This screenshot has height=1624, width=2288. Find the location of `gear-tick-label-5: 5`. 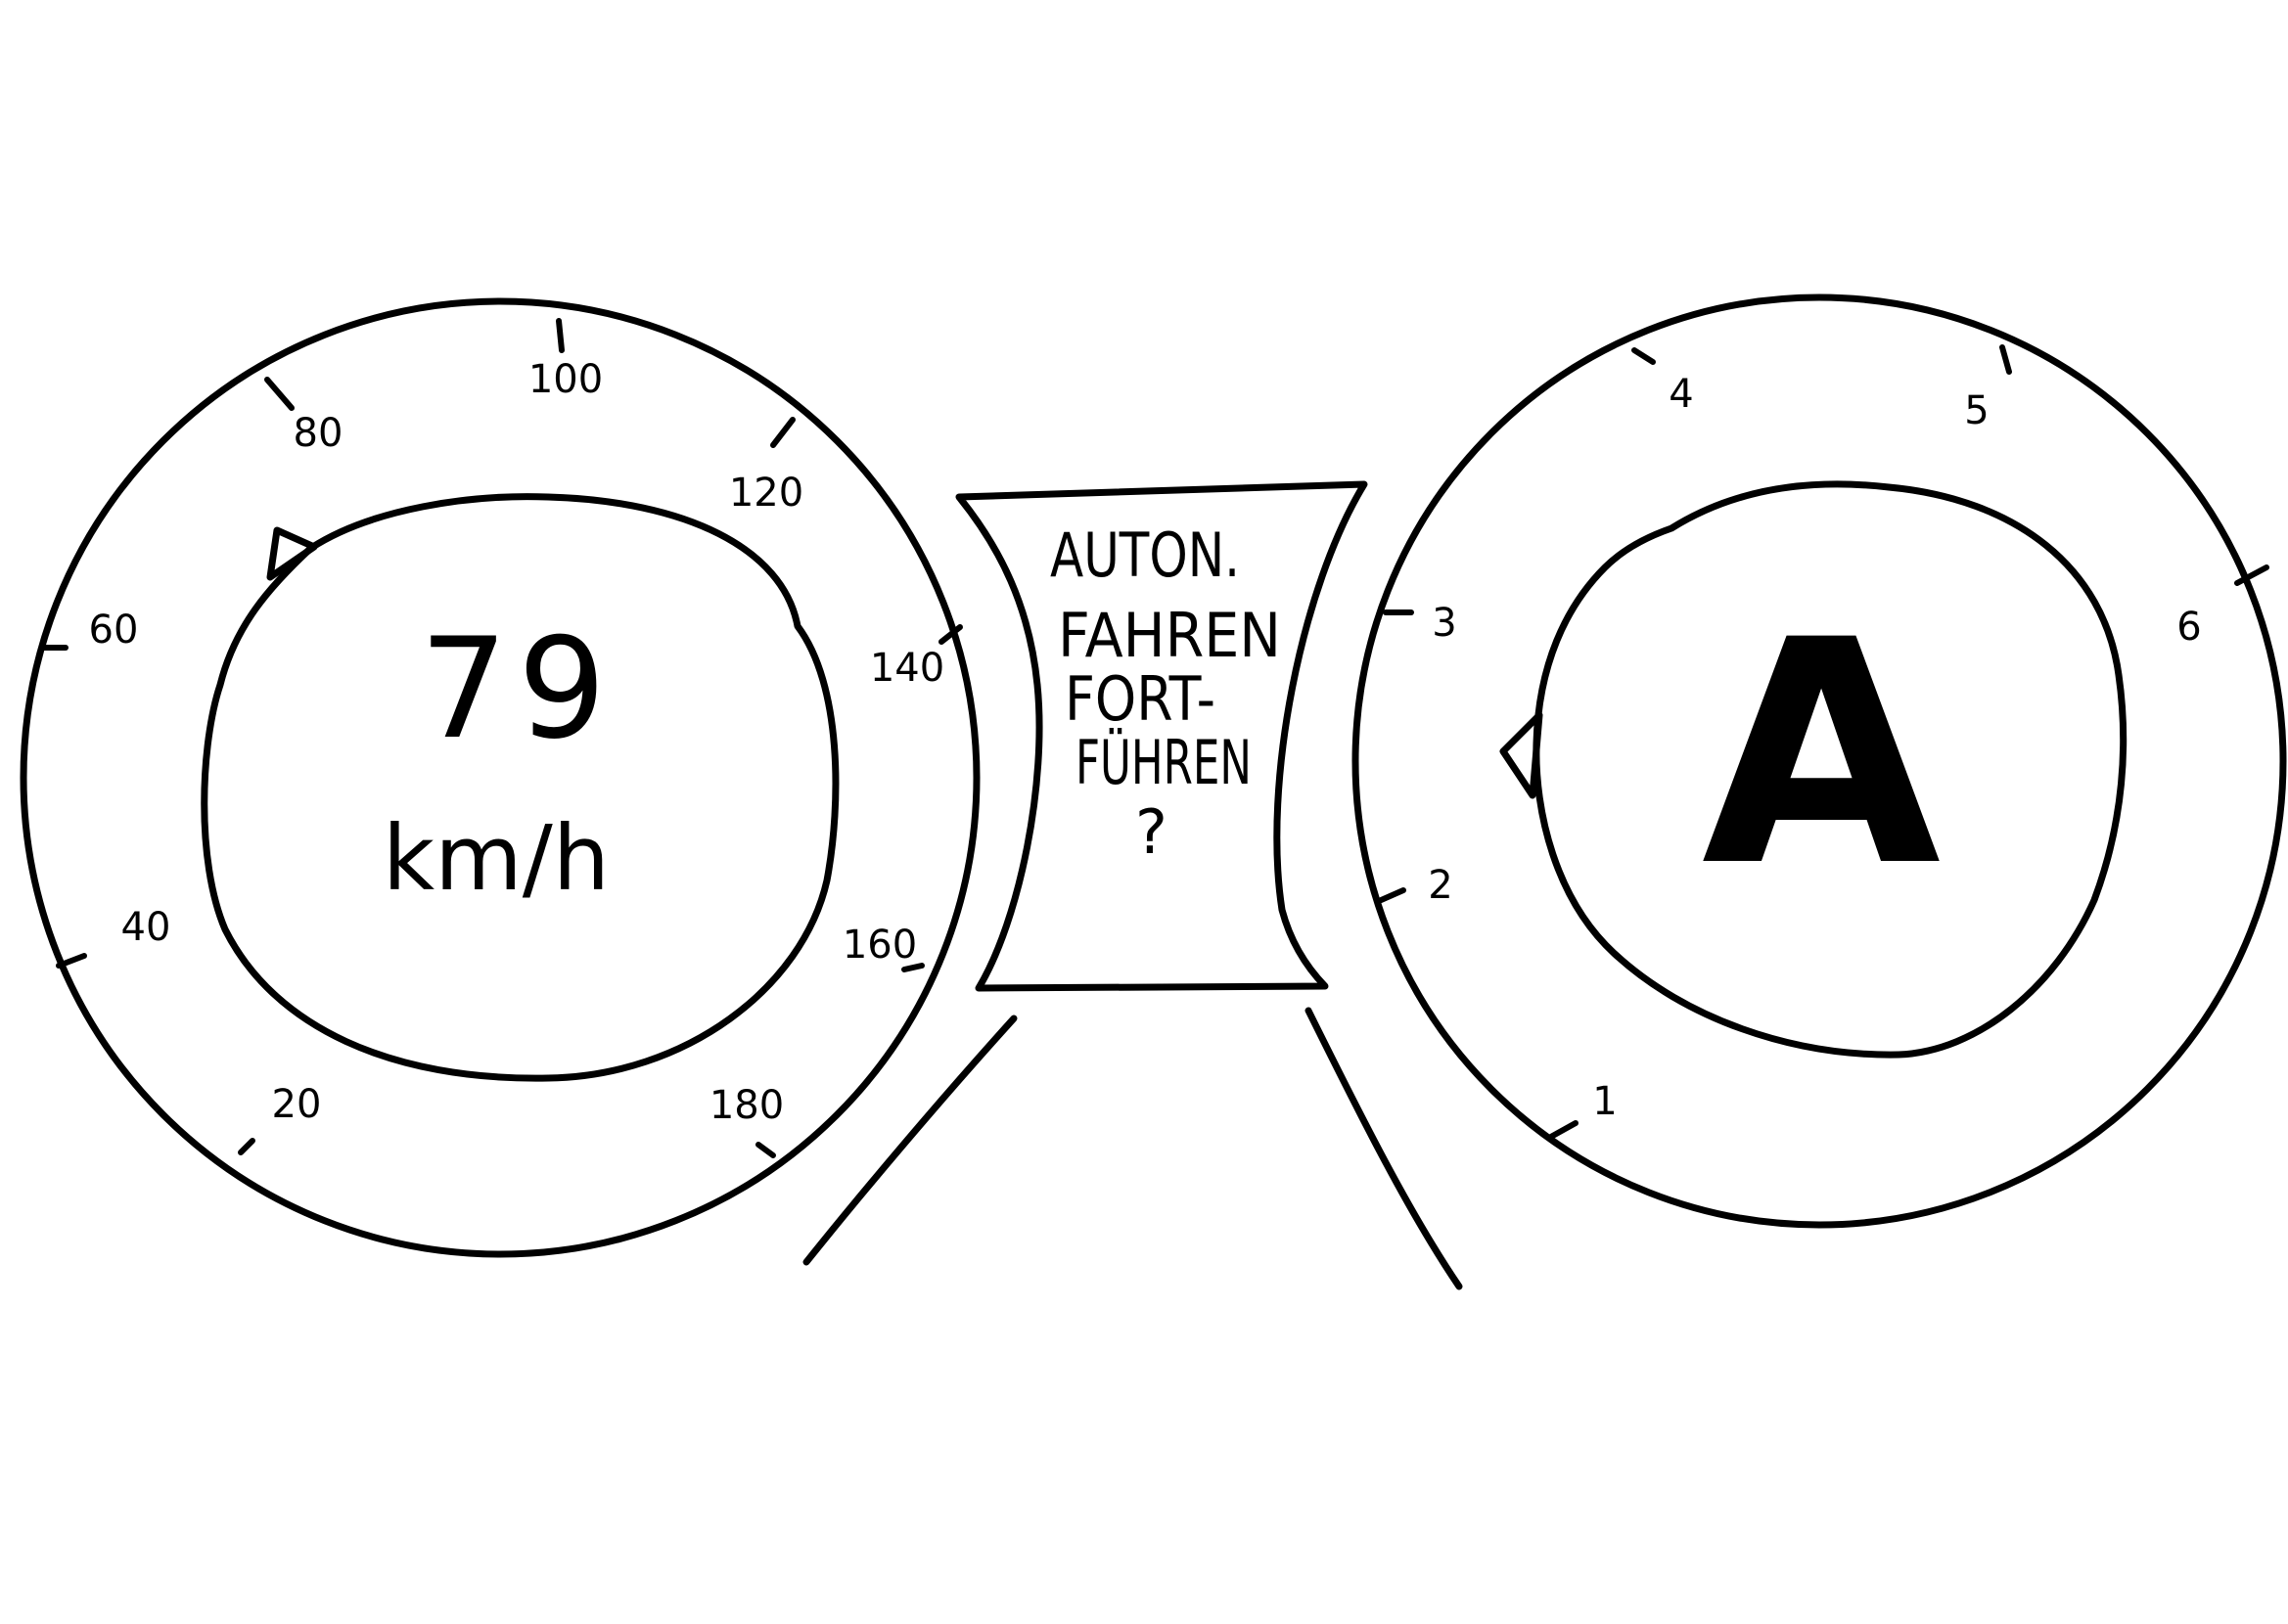

gear-tick-label-5: 5 is located at coordinates (1976, 410).